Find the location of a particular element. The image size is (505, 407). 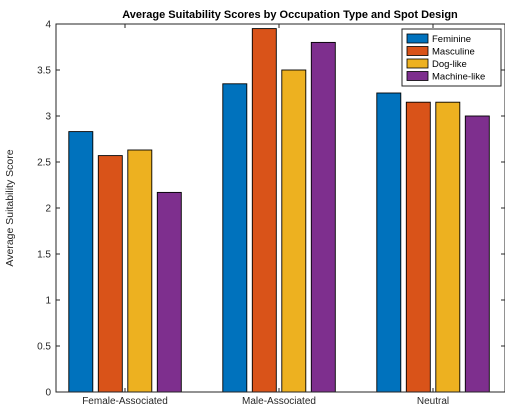

y-tick-label: 3.5 is located at coordinates (44, 71).